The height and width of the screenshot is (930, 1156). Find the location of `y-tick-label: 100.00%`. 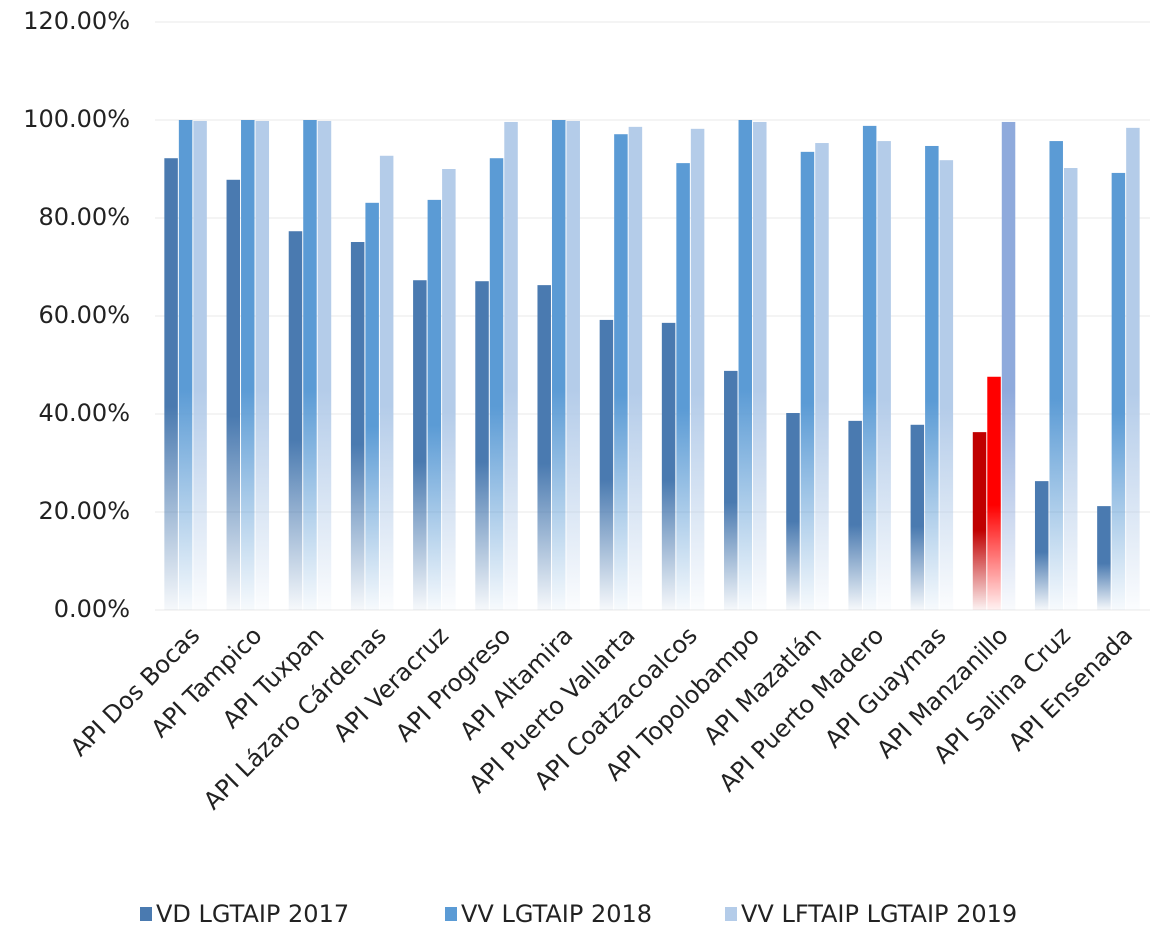

y-tick-label: 100.00% is located at coordinates (76, 119).